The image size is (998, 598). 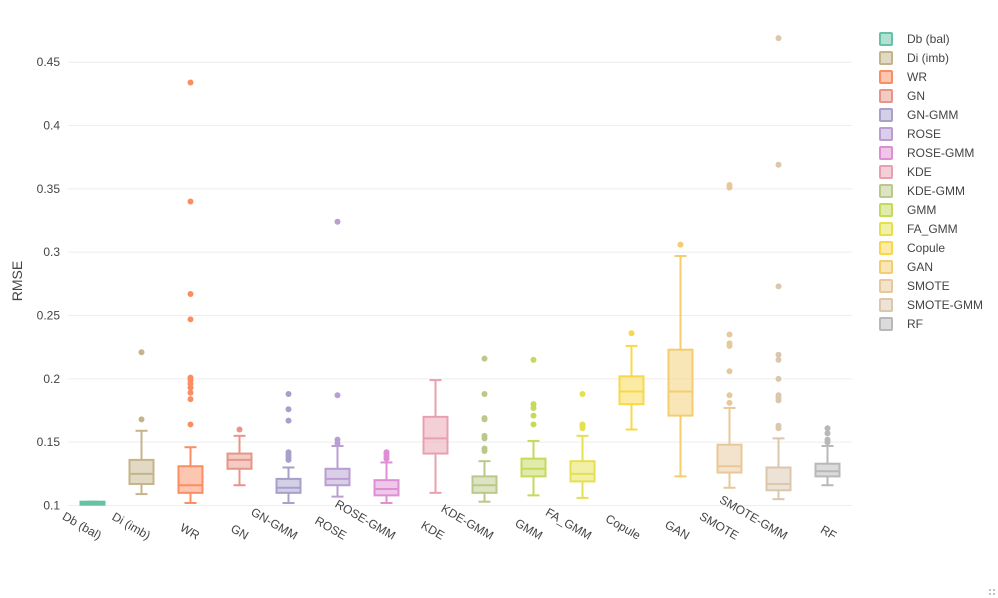 I want to click on legend-item: GMM, so click(x=907, y=210).